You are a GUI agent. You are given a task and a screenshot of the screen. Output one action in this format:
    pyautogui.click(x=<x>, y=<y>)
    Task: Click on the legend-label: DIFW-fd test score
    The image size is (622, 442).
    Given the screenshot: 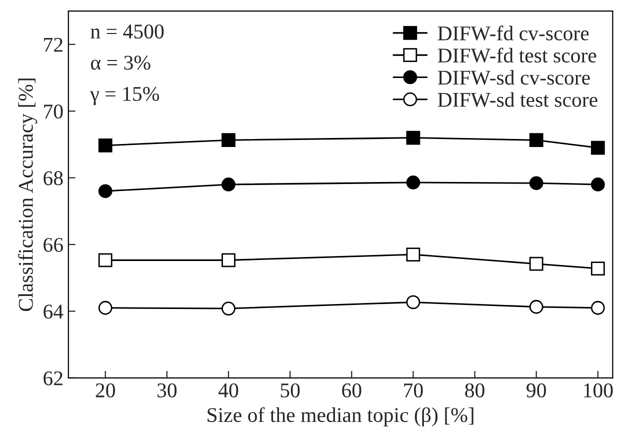 What is the action you would take?
    pyautogui.click(x=517, y=55)
    